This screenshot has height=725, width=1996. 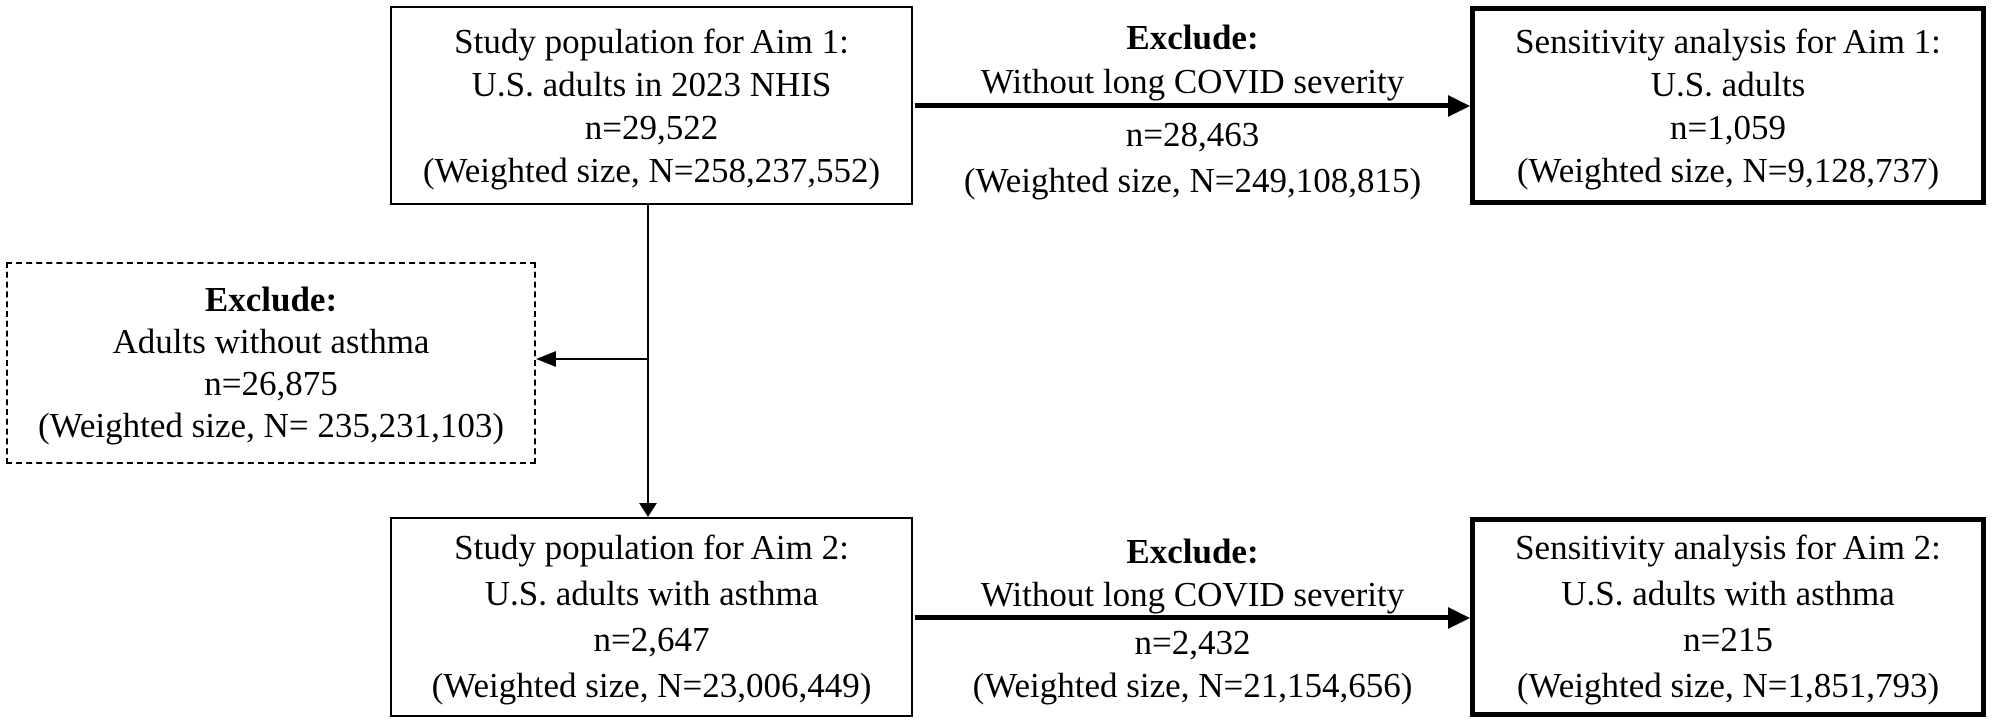 What do you see at coordinates (546, 359) in the screenshot?
I see `arrowhead-left-icon` at bounding box center [546, 359].